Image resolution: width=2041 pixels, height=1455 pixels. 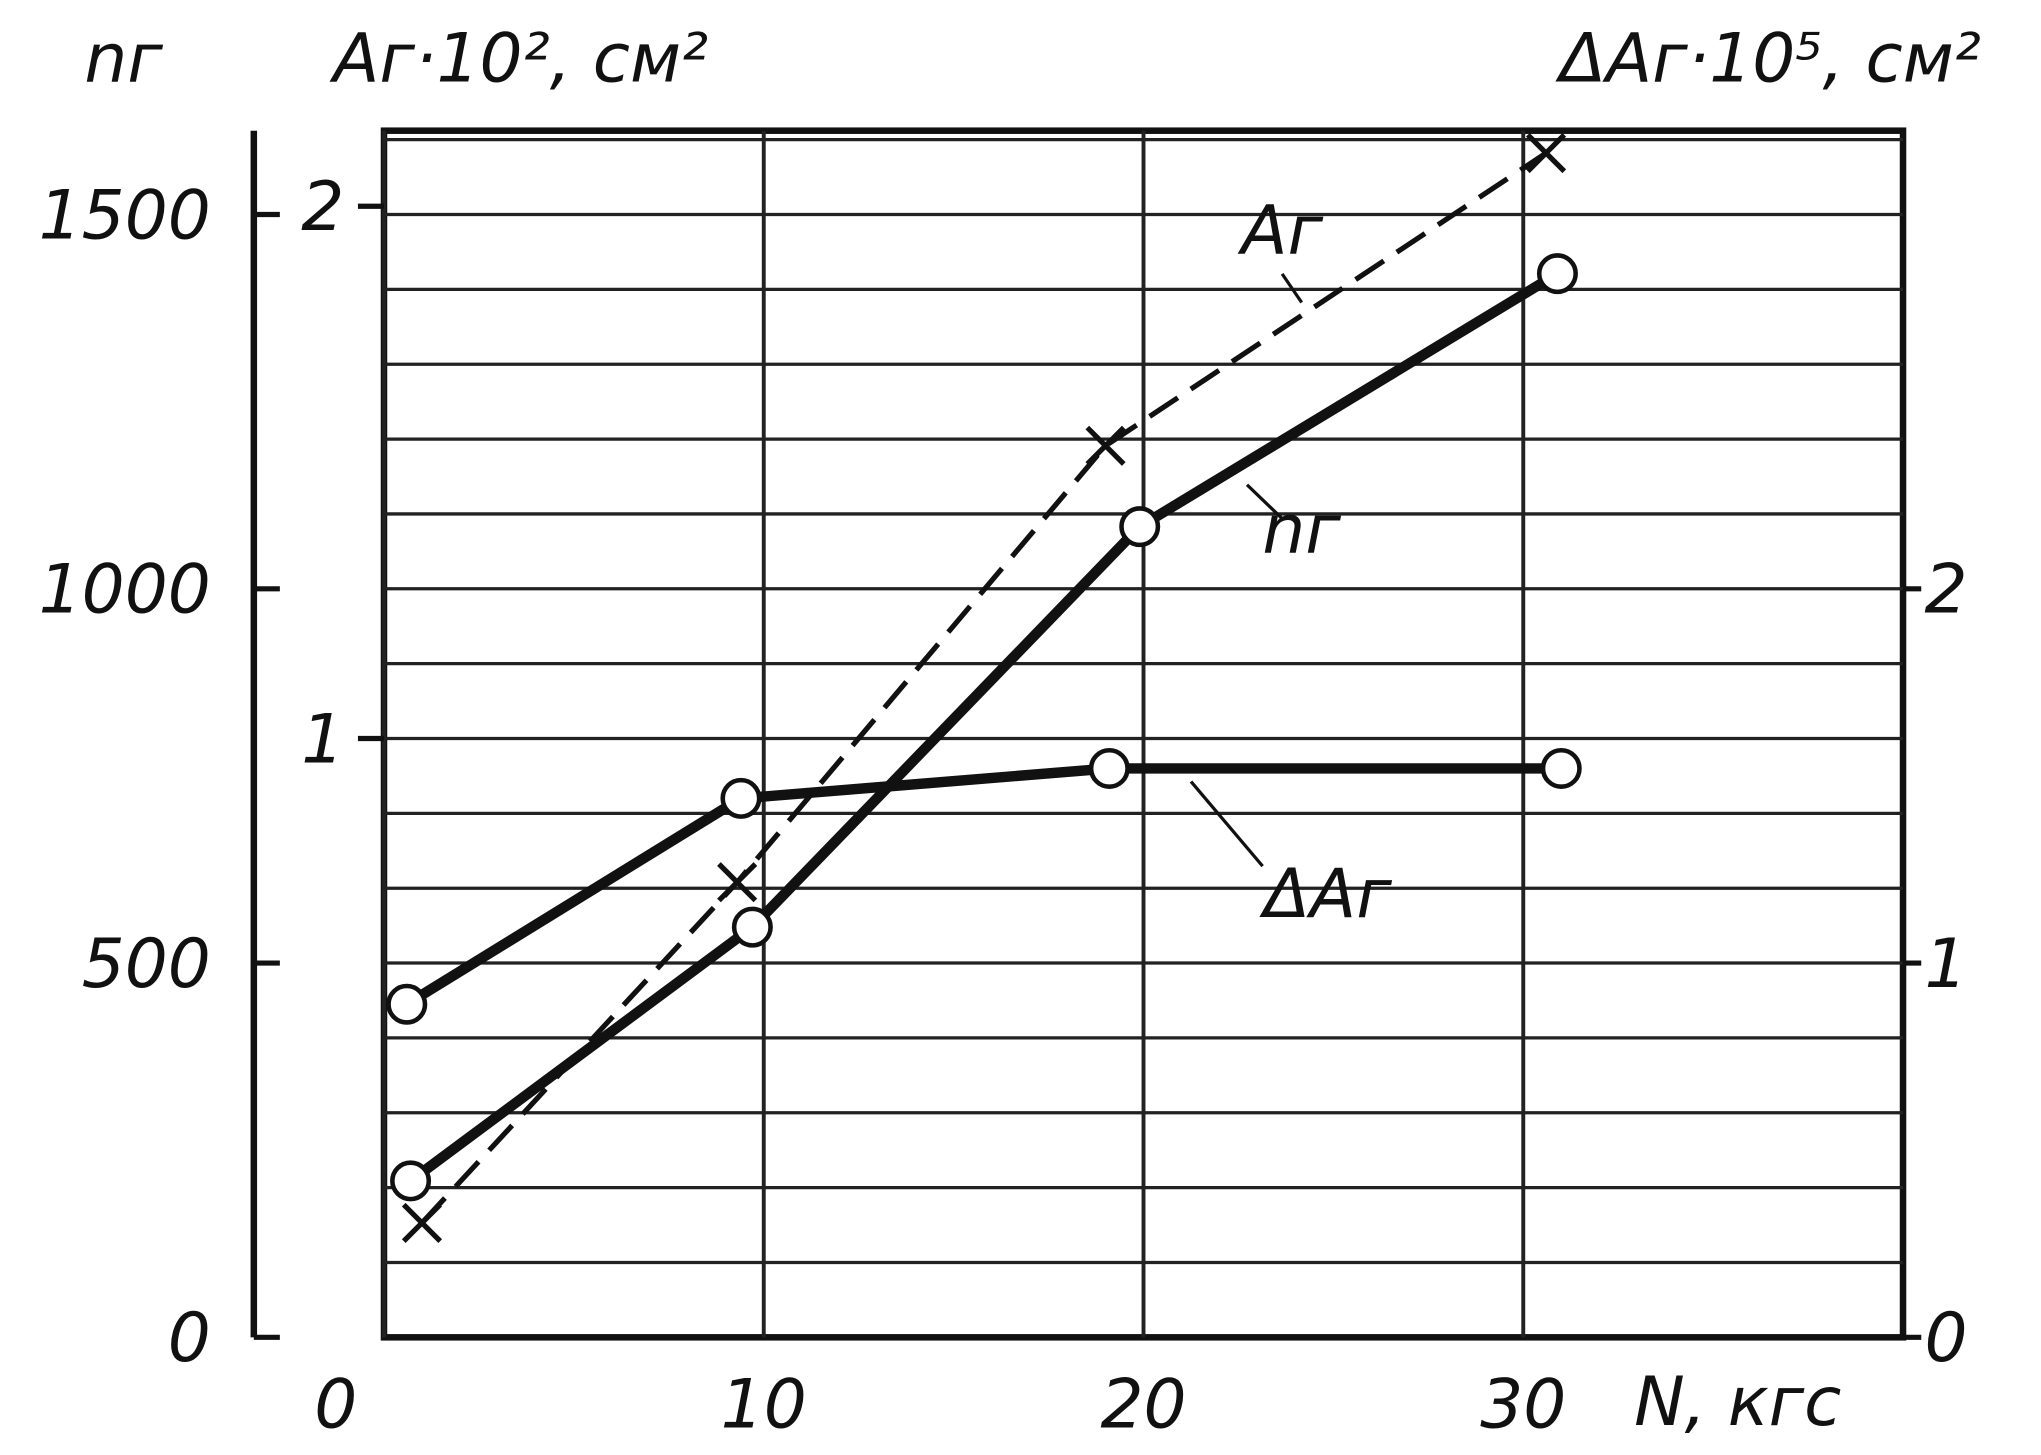 I want to click on x-tick-label: 30, so click(x=1523, y=1403).